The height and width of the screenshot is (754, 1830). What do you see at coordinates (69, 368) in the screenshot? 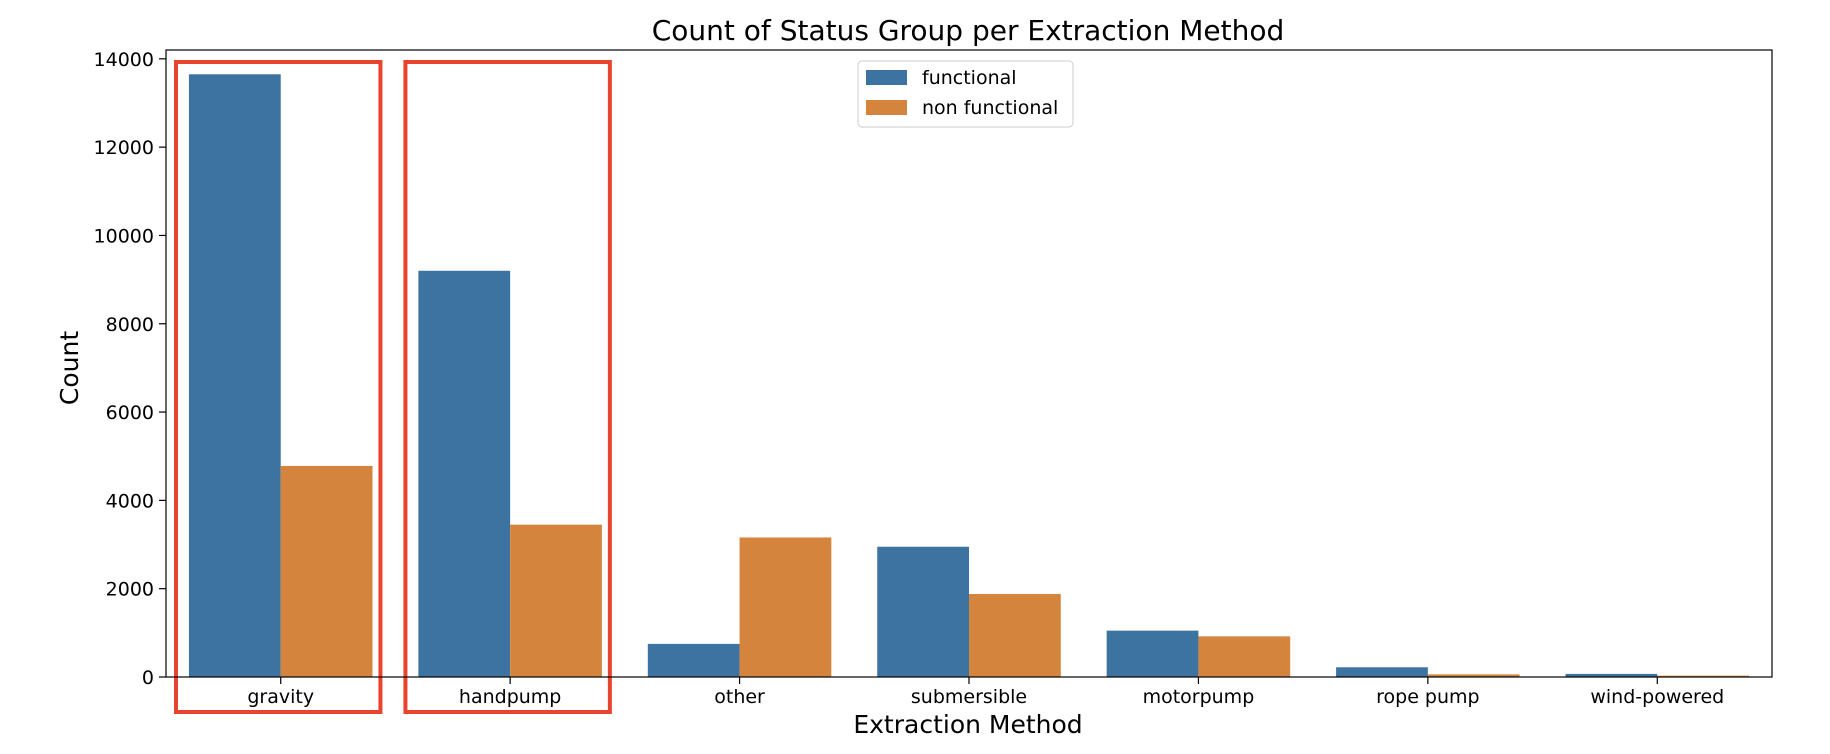
I see `y-axis-title: Count` at bounding box center [69, 368].